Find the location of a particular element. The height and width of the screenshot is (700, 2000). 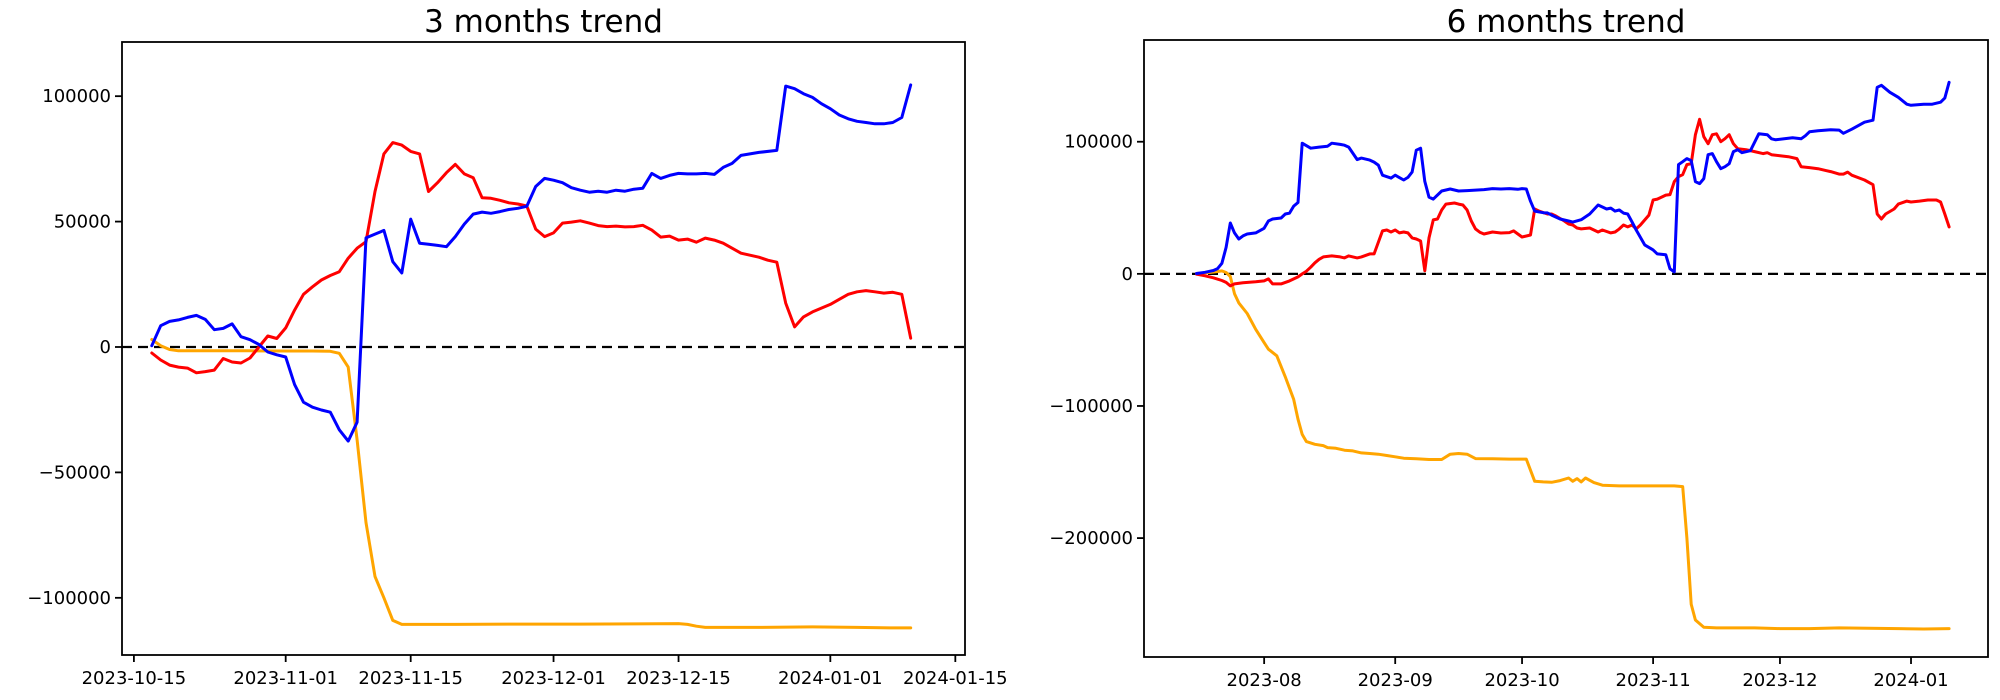

x-tick-label: 2023-11-15 is located at coordinates (410, 678).